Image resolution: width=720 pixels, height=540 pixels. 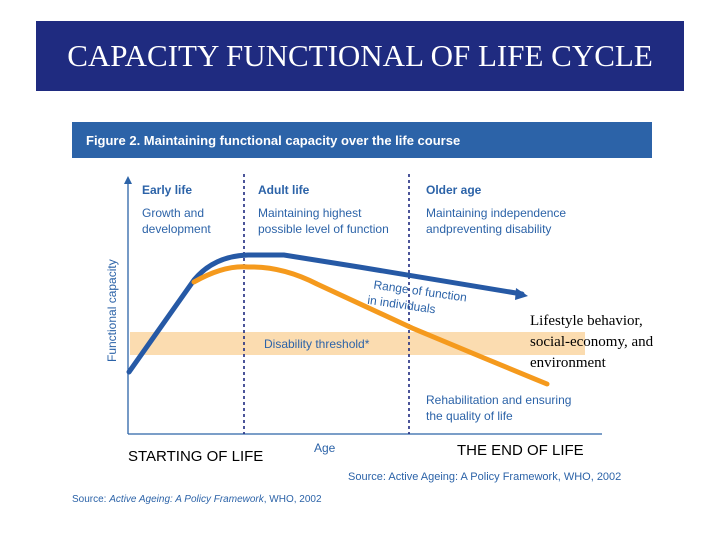 I want to click on phase-desc-adult-2: possible level of function, so click(x=323, y=229).